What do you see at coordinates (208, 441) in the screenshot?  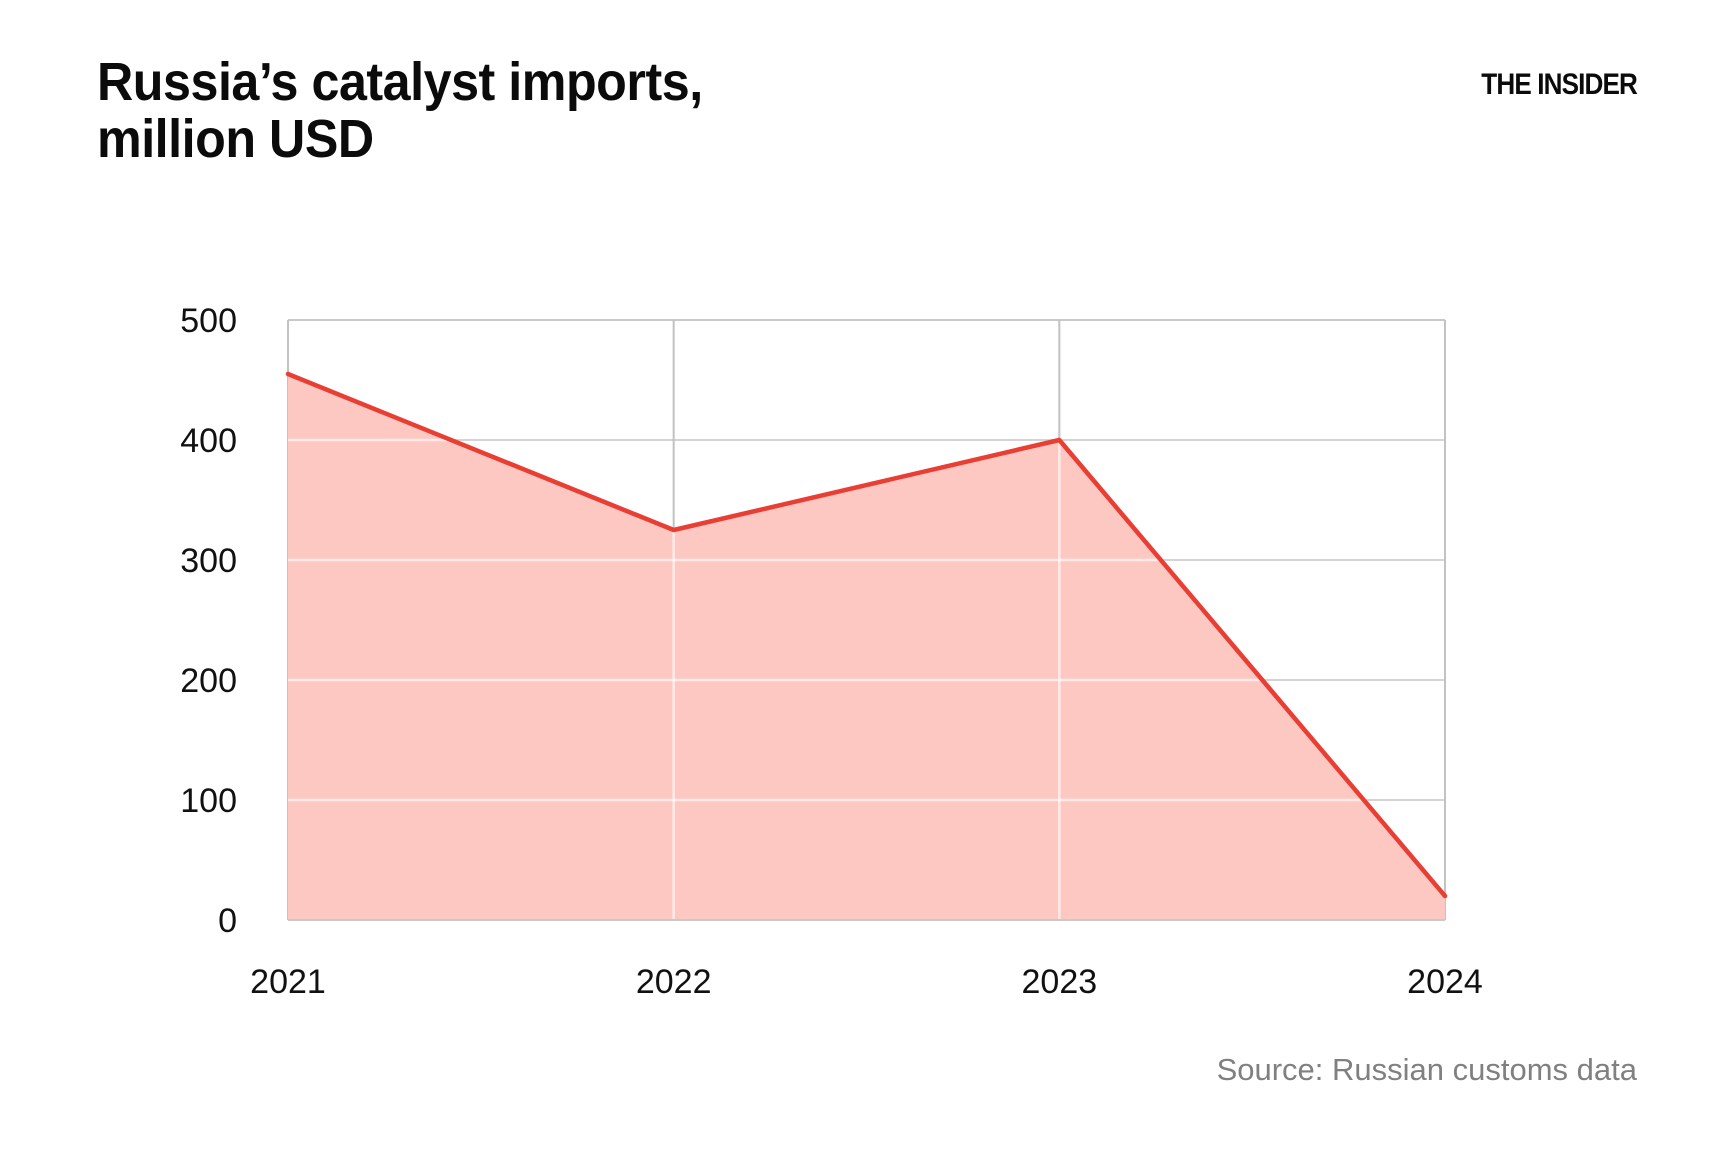 I see `y-tick-label: 400` at bounding box center [208, 441].